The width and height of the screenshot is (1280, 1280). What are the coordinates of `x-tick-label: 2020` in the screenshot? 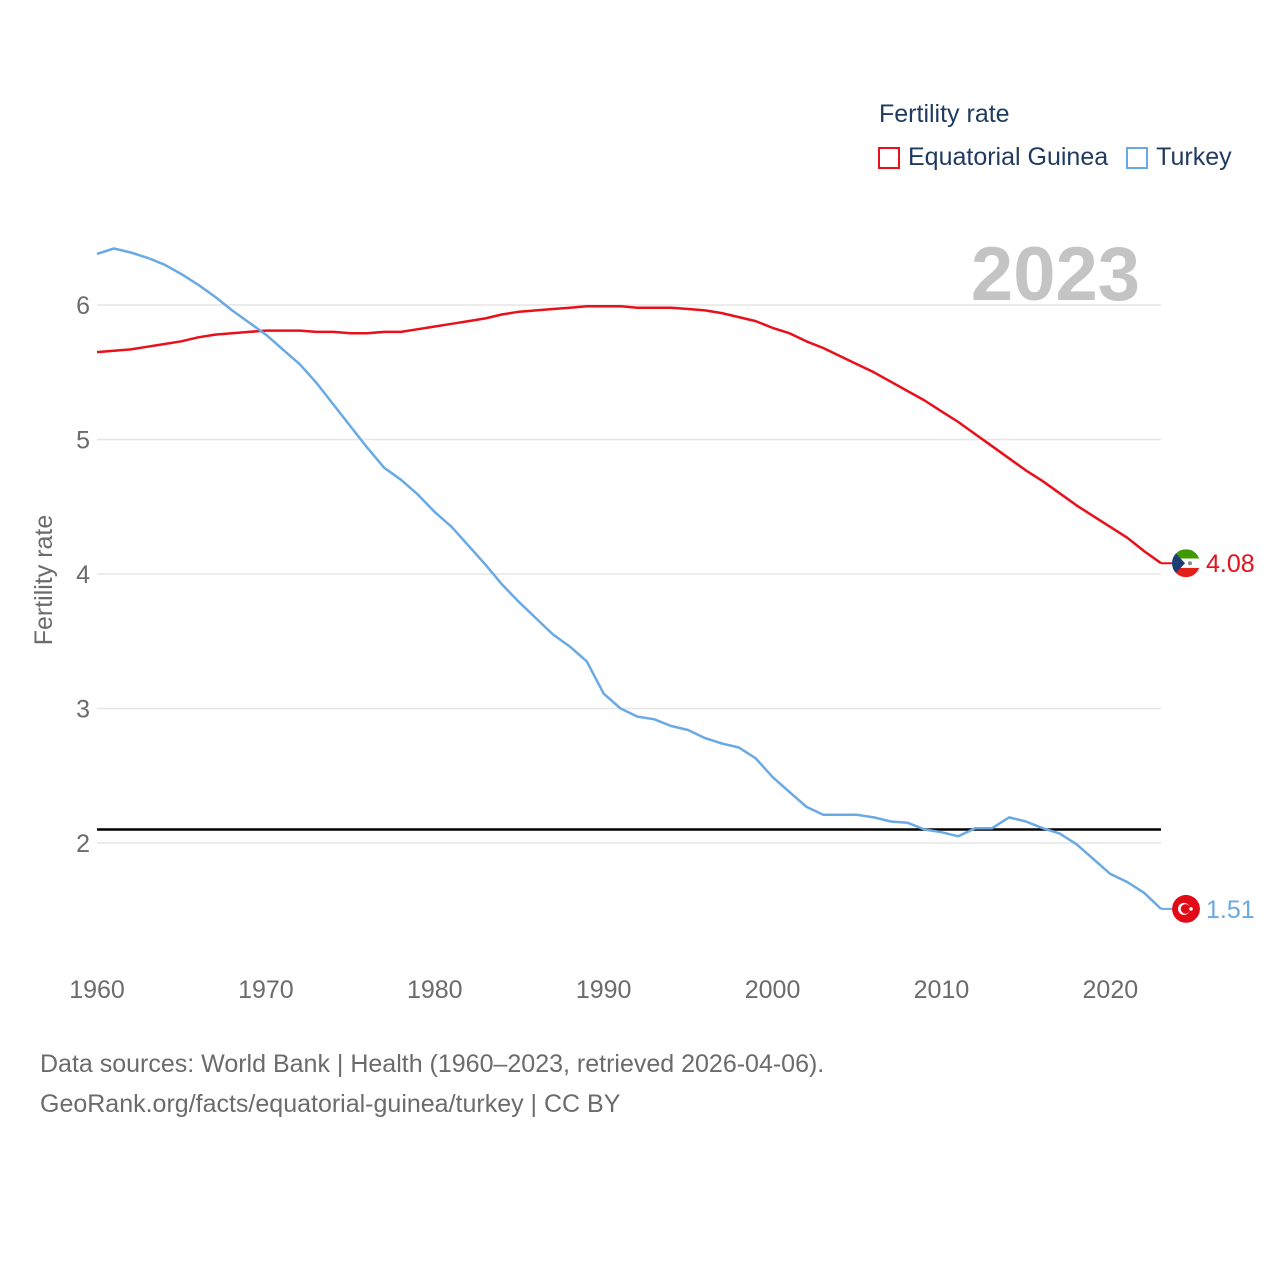 It's located at (1111, 990).